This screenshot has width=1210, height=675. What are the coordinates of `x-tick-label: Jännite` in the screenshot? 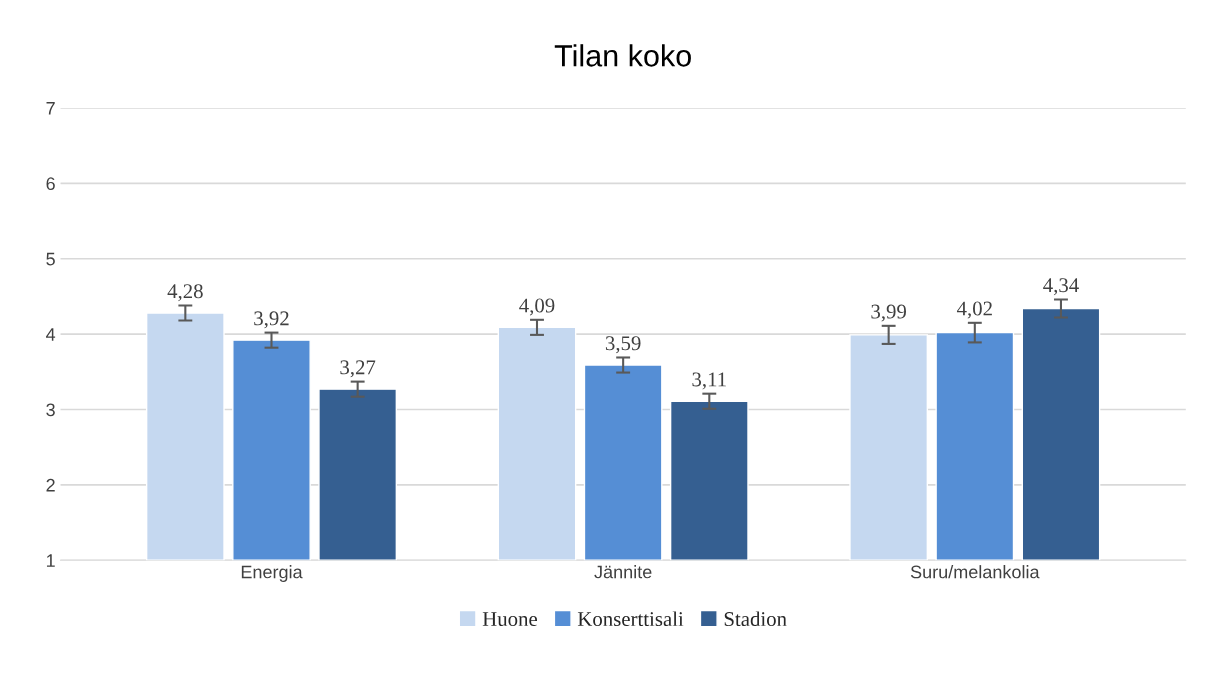 It's located at (623, 572).